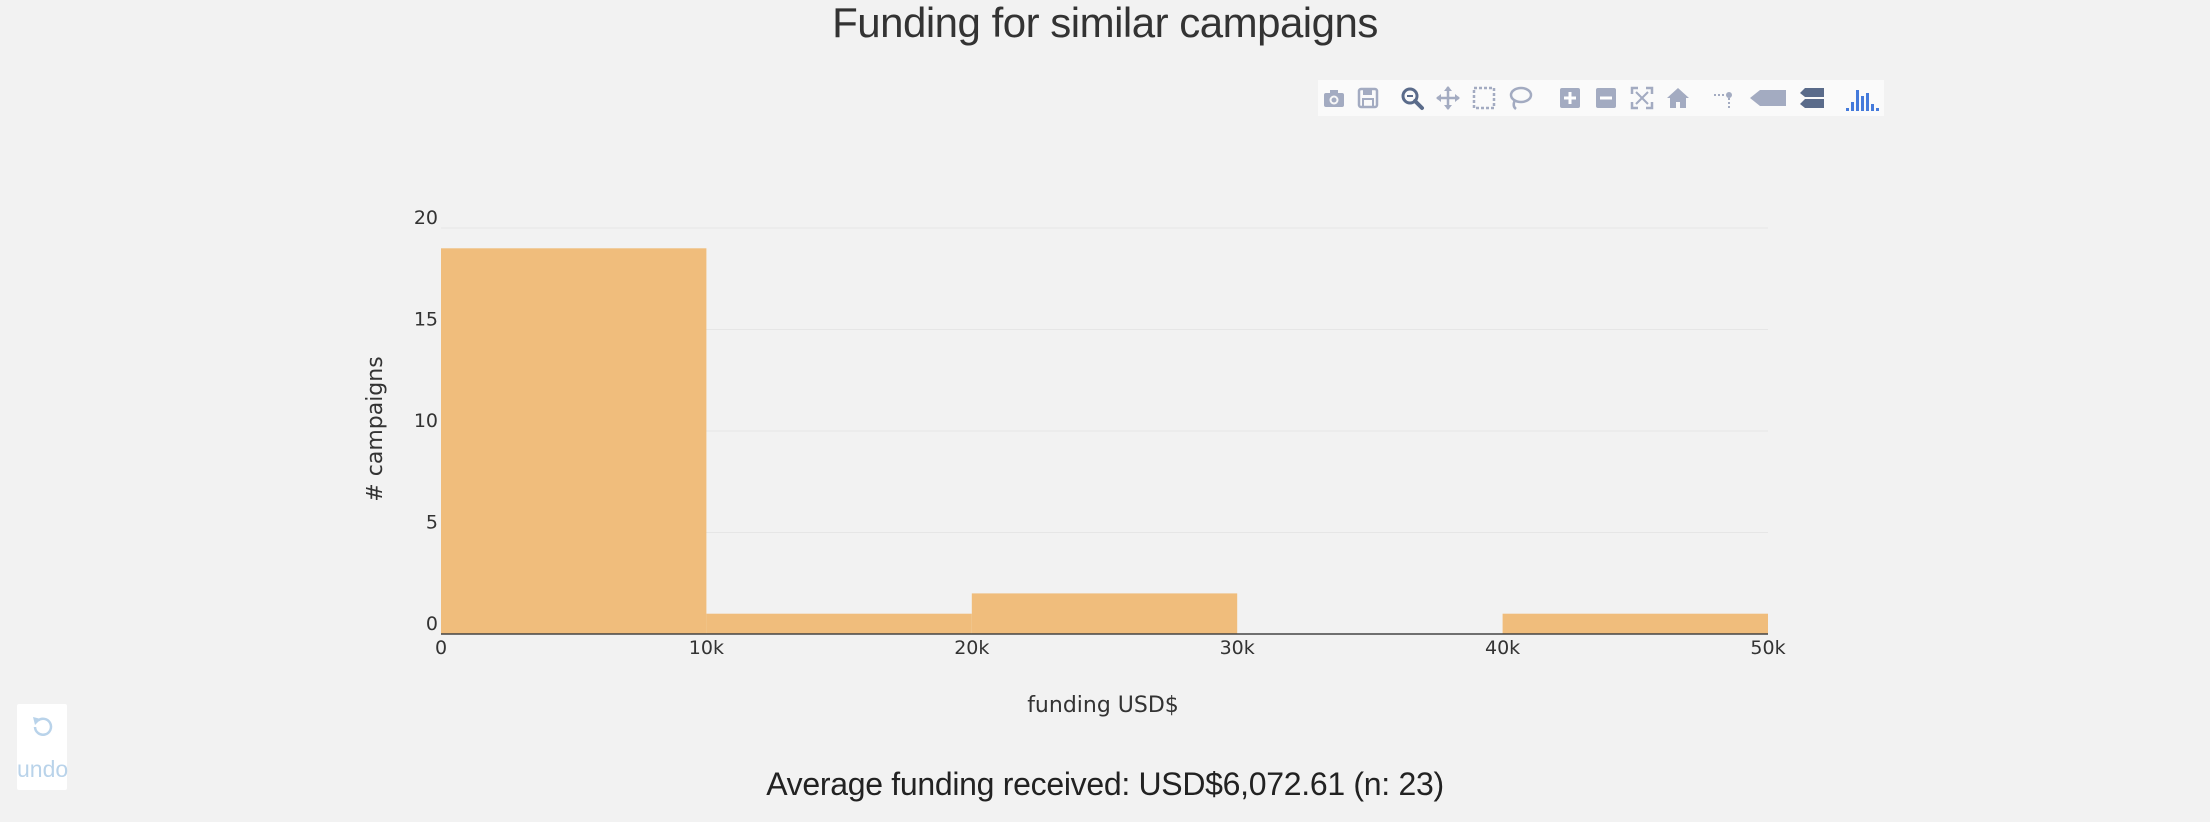  Describe the element at coordinates (1103, 705) in the screenshot. I see `x-axis-title: funding USD$` at that location.